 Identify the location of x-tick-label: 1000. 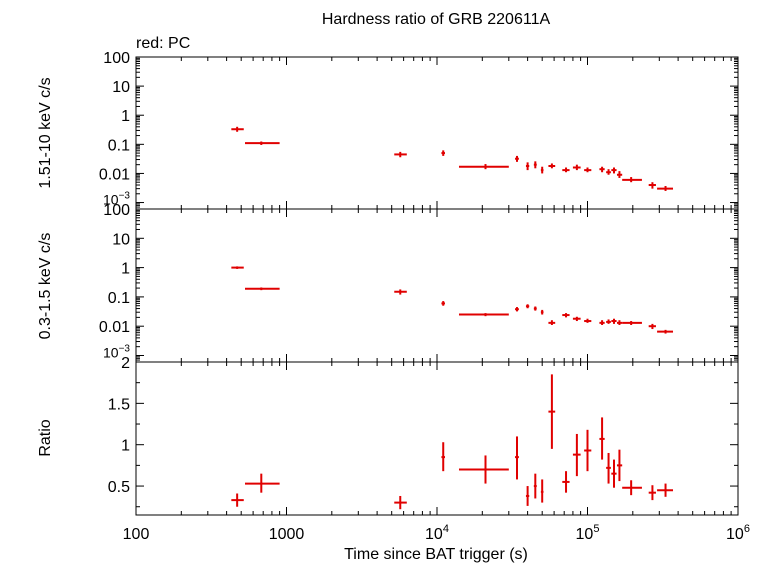
(287, 534).